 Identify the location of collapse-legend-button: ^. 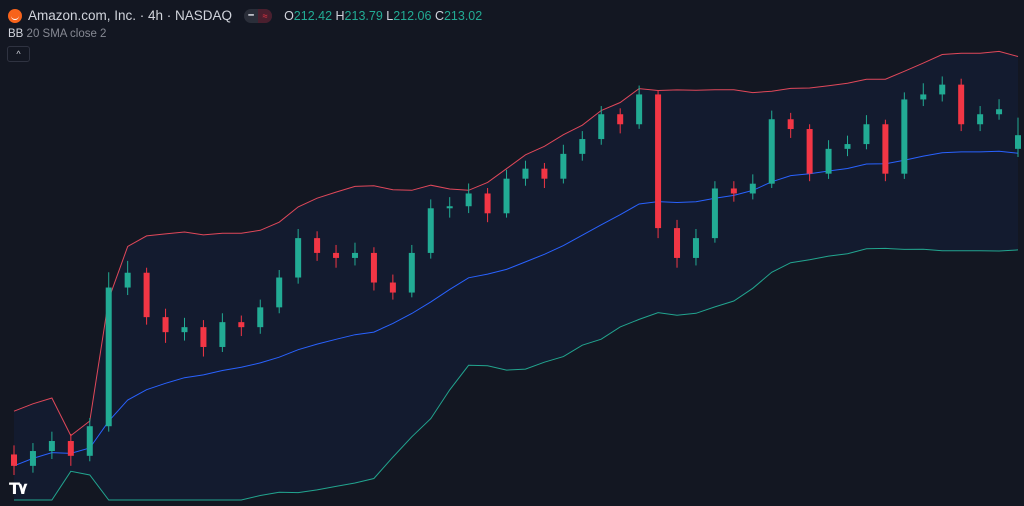
(18, 54).